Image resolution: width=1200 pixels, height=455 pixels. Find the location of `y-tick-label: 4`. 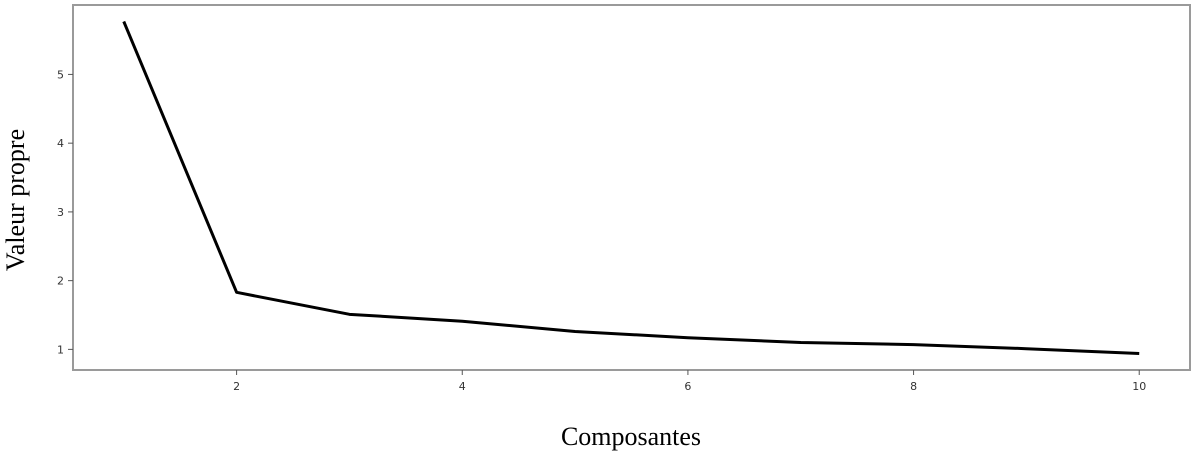

y-tick-label: 4 is located at coordinates (60, 143).